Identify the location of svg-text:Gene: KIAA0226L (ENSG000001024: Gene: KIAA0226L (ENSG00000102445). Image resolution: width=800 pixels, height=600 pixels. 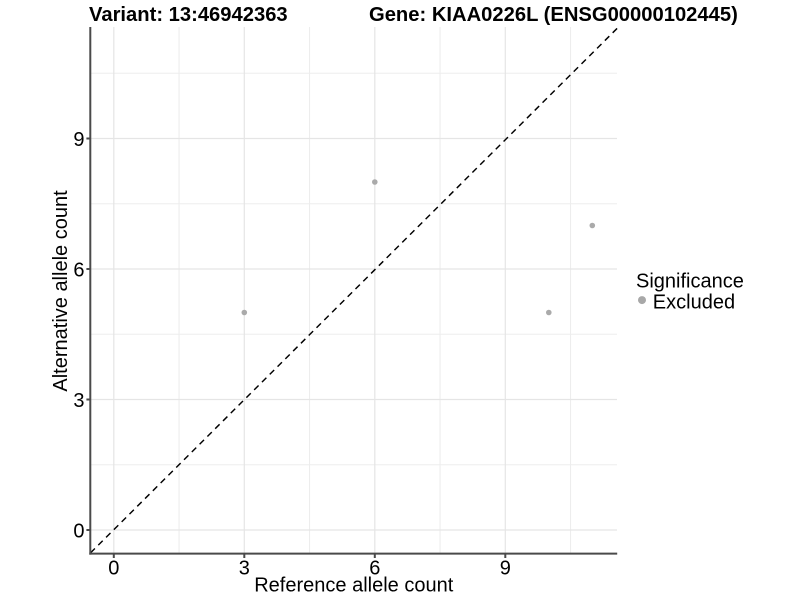
(553, 15).